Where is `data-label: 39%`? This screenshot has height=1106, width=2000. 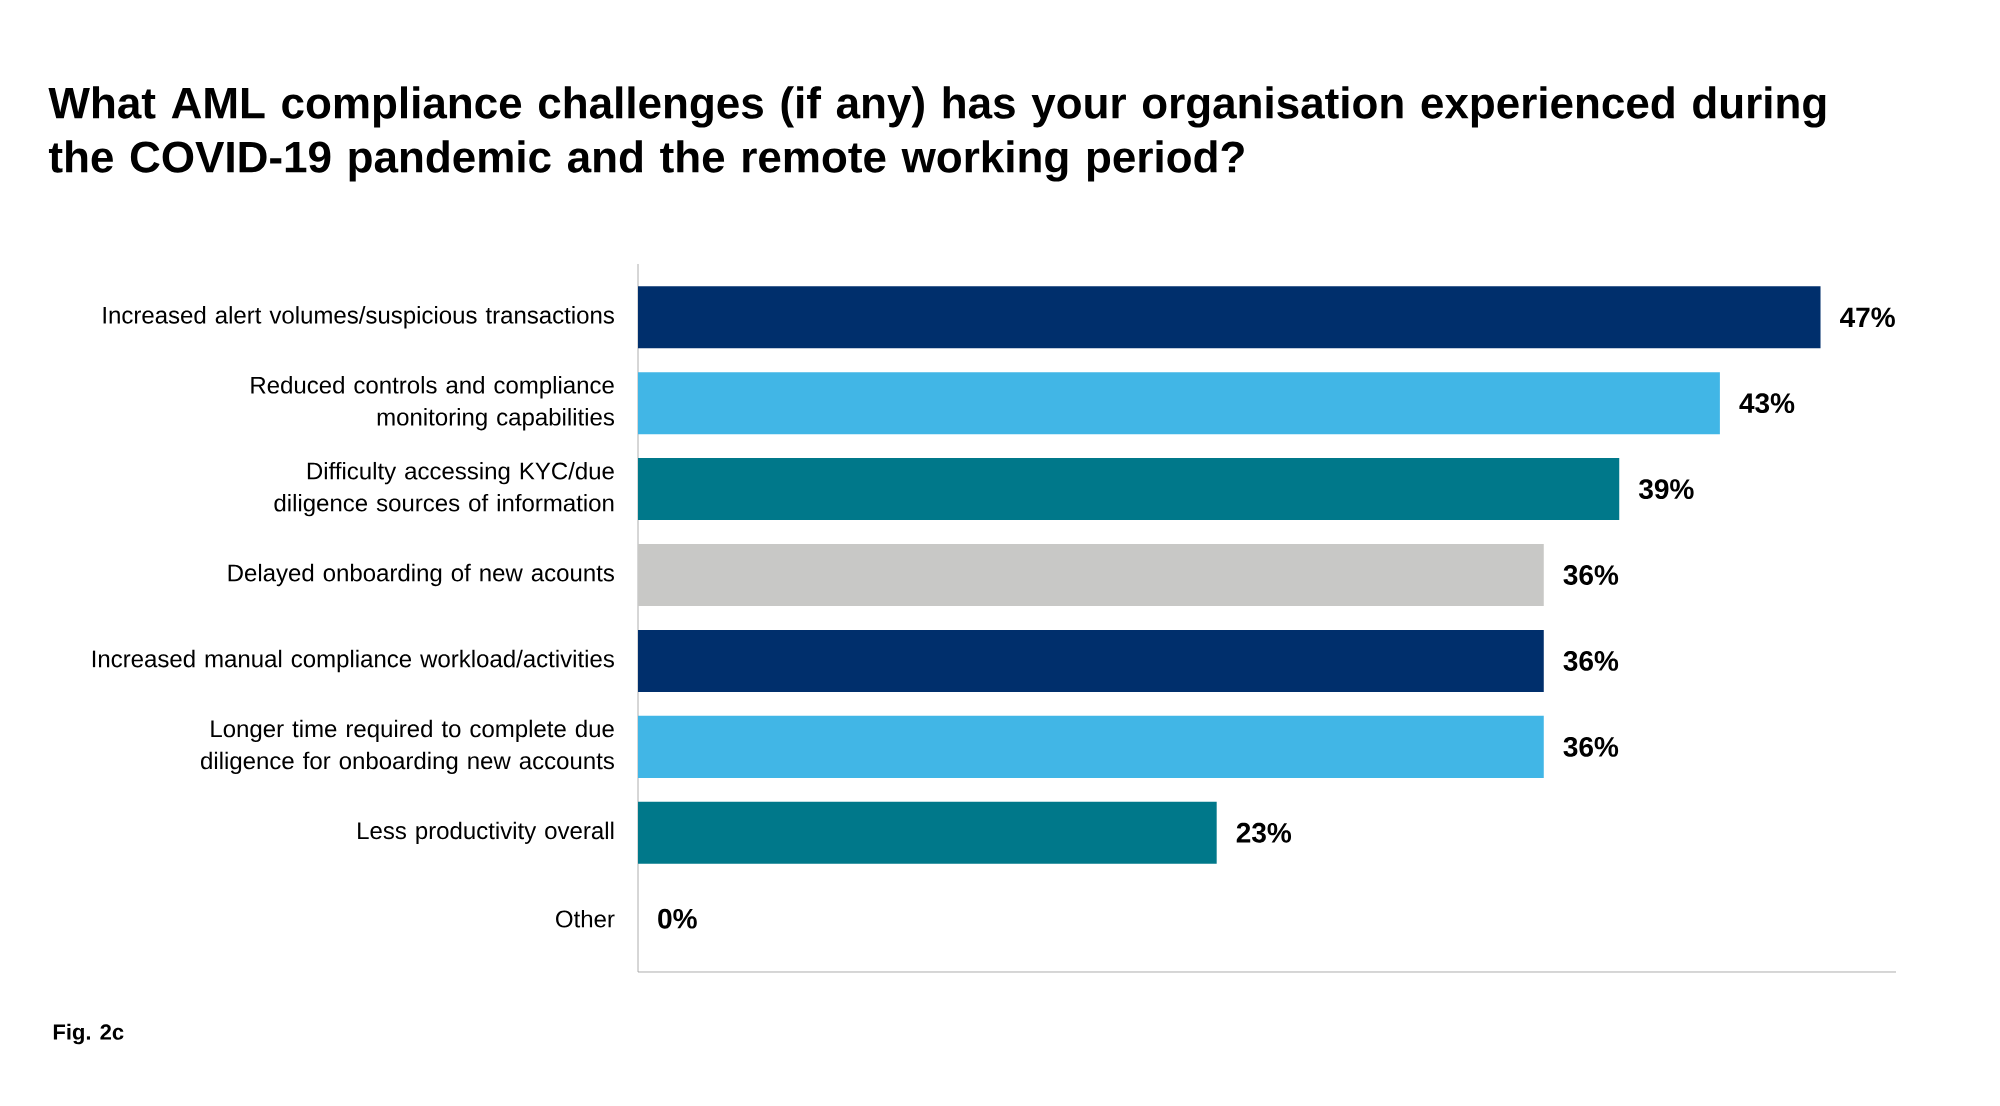 data-label: 39% is located at coordinates (1666, 489).